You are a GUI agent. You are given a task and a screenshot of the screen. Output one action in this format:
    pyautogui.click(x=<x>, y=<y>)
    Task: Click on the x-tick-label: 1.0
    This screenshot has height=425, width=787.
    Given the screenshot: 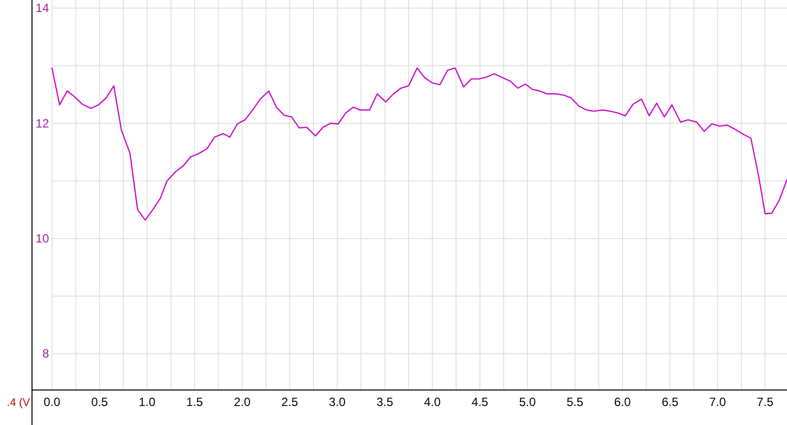 What is the action you would take?
    pyautogui.click(x=147, y=402)
    